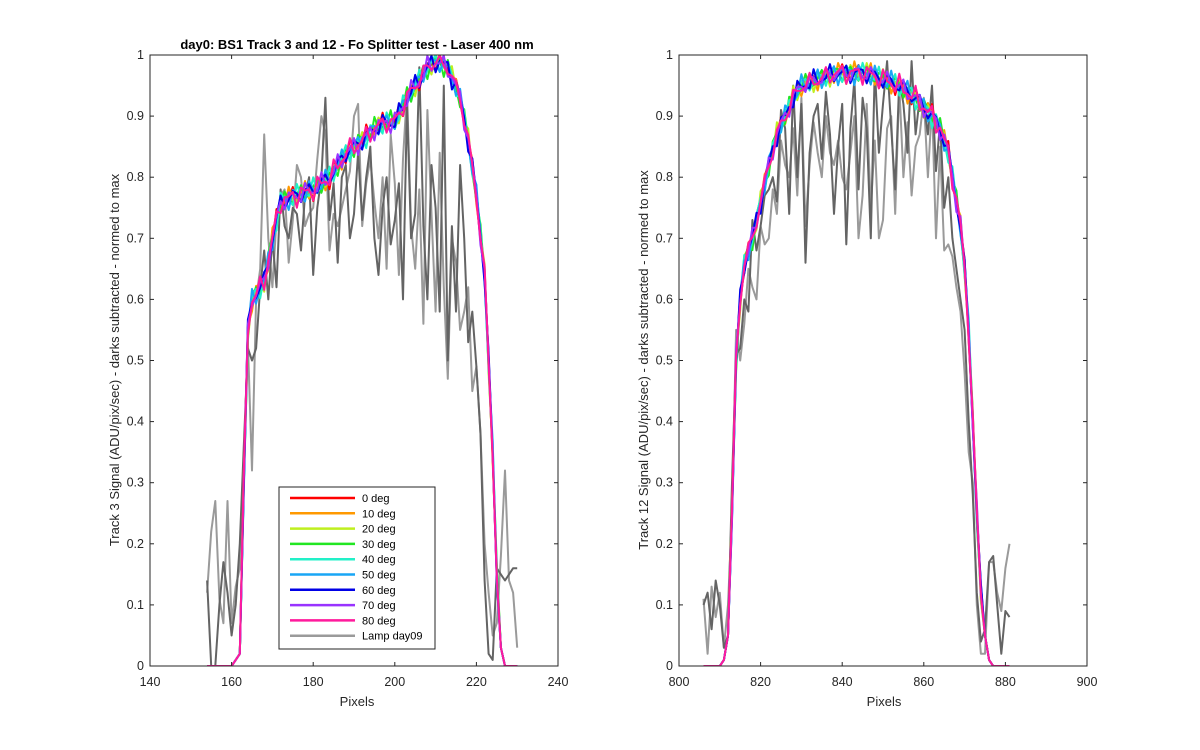 This screenshot has width=1200, height=750. What do you see at coordinates (379, 606) in the screenshot?
I see `legend-label: 70 deg` at bounding box center [379, 606].